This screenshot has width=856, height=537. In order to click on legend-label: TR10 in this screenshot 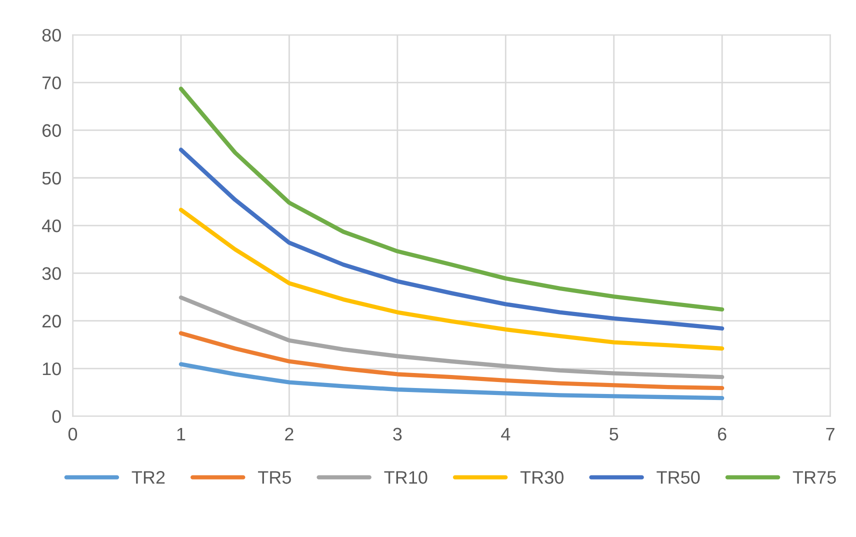, I will do `click(406, 477)`.